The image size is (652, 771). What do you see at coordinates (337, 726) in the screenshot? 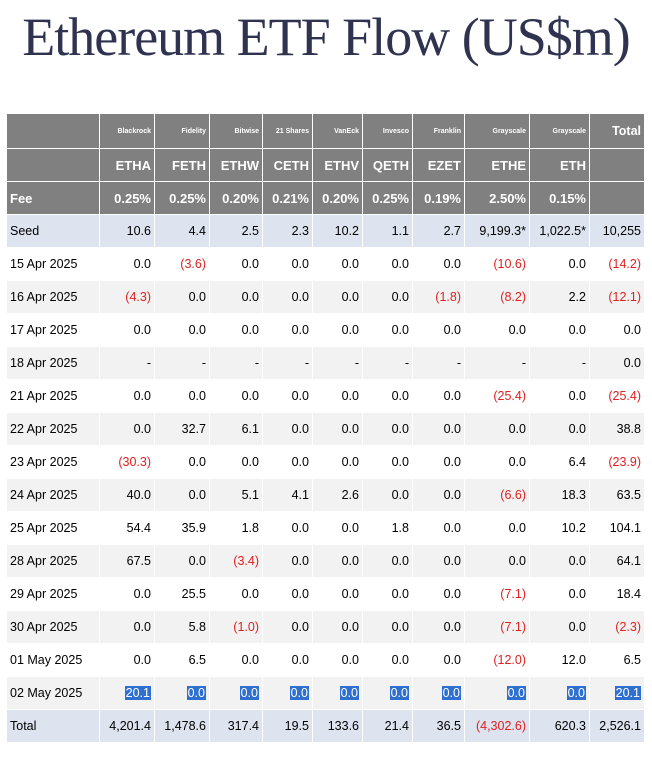
I see `total-cell: 133.6` at bounding box center [337, 726].